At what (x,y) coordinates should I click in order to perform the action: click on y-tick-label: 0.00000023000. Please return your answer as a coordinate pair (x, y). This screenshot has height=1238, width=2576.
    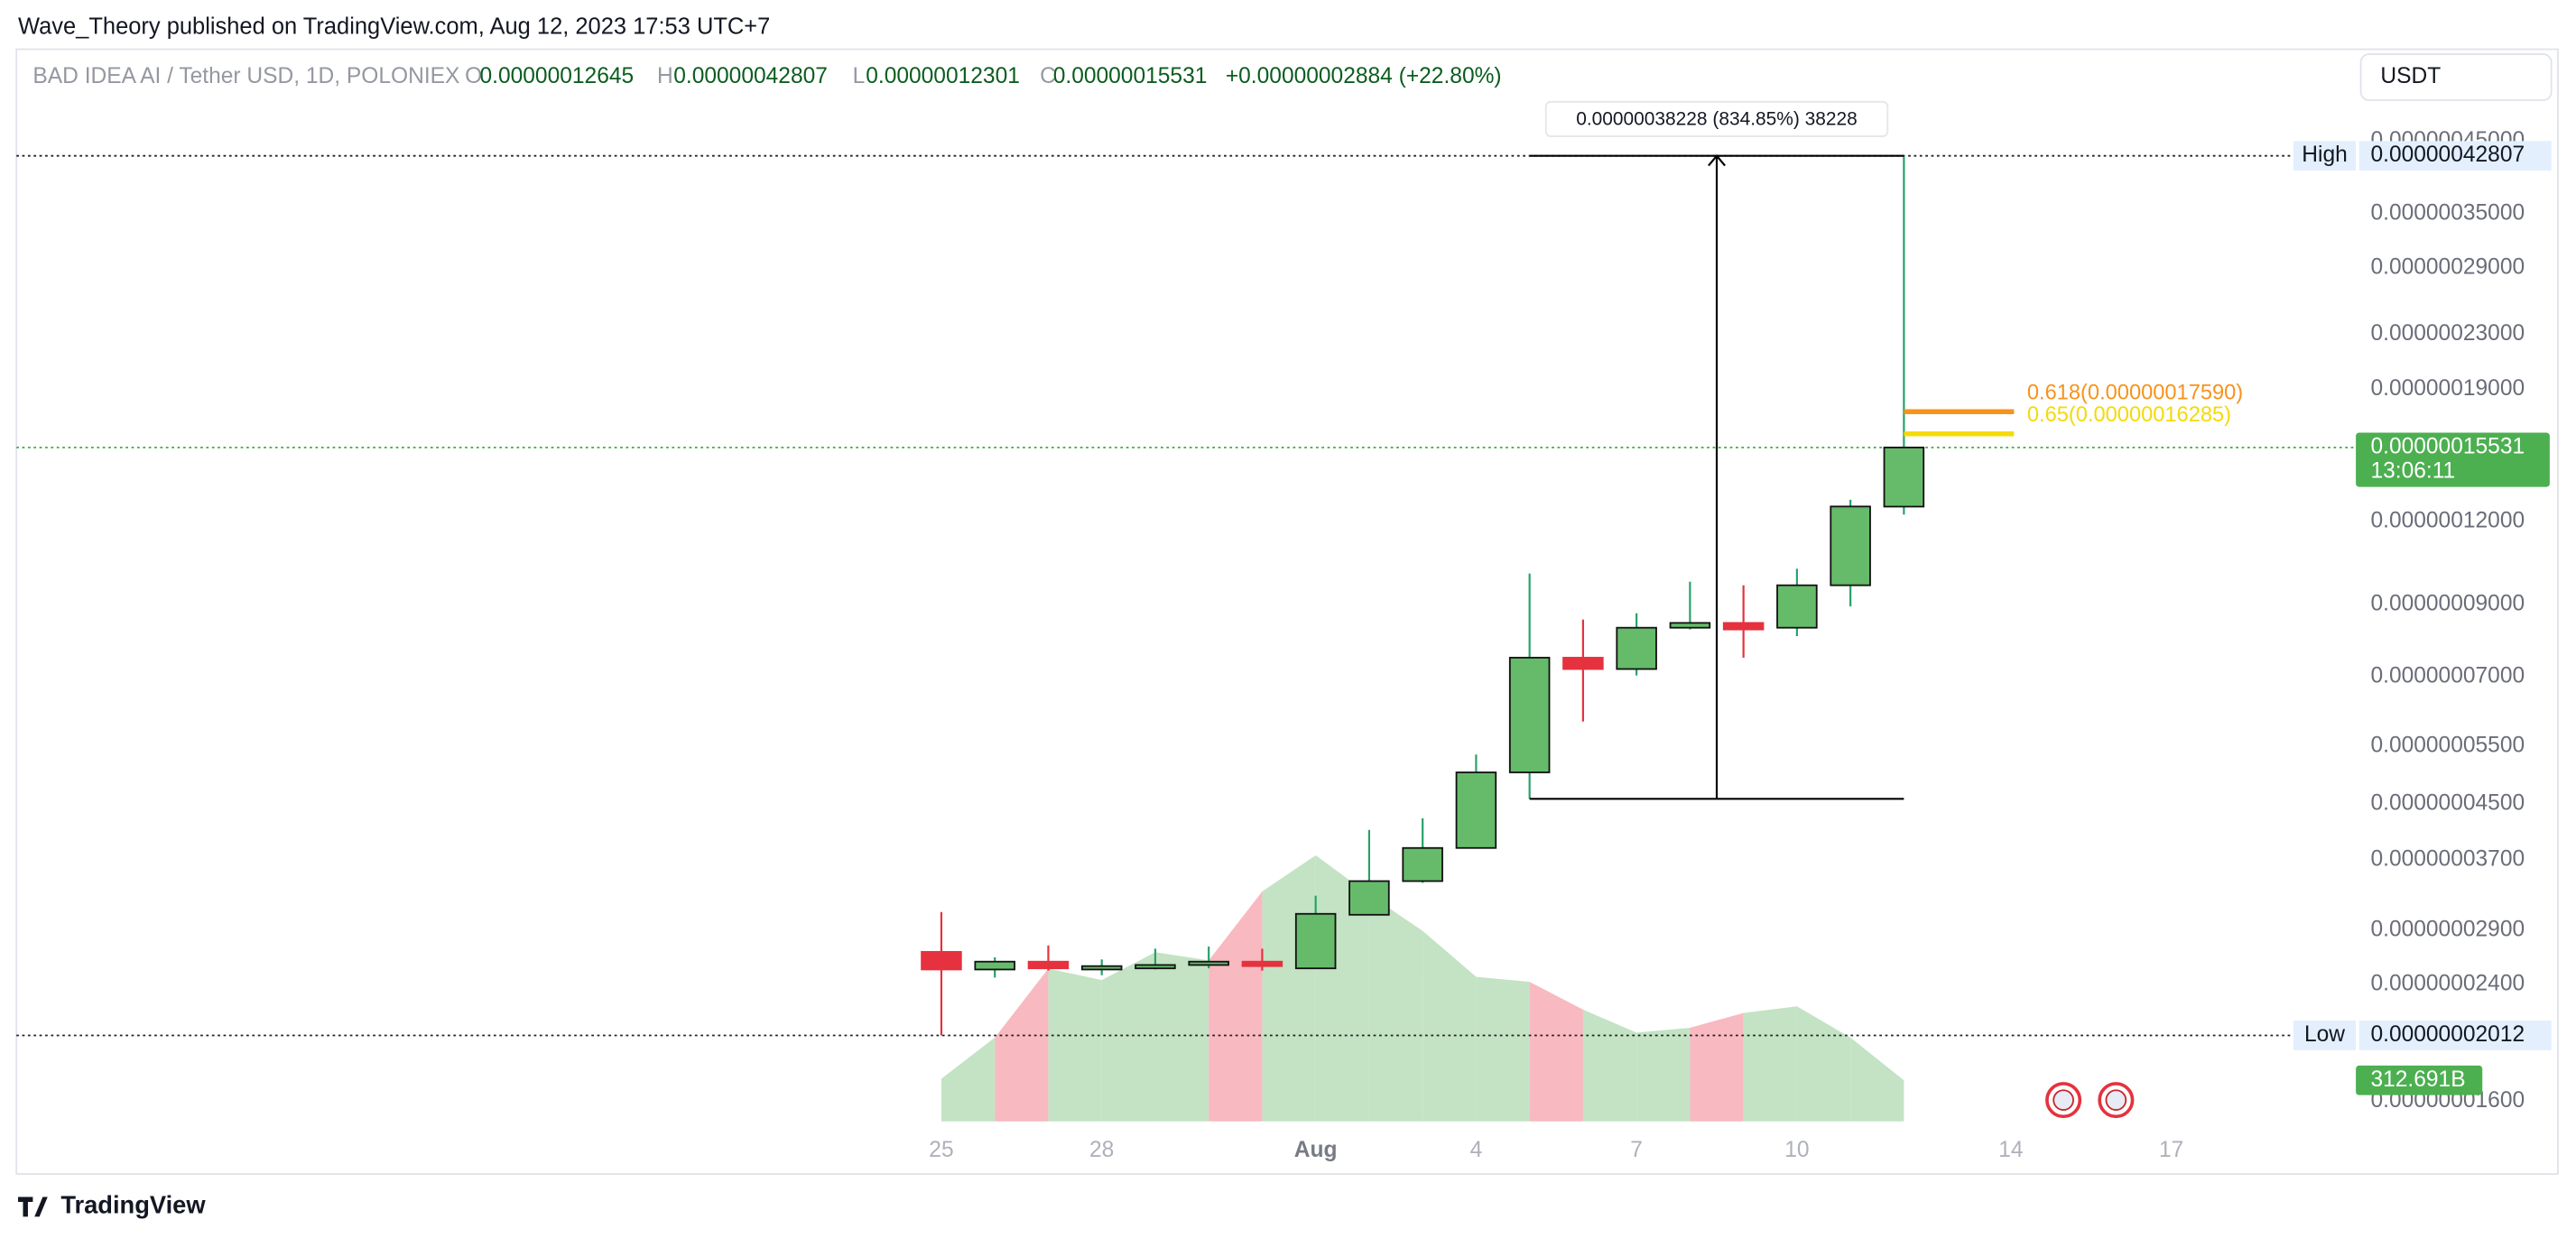
    Looking at the image, I should click on (2447, 334).